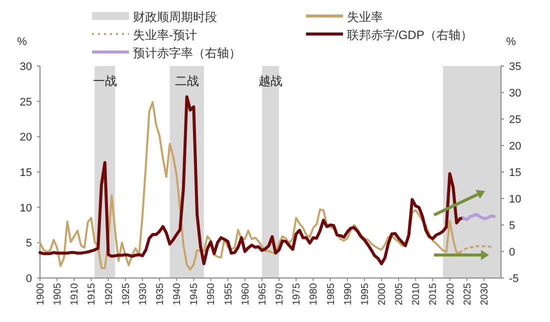  I want to click on y2-tick-label: 35, so click(515, 67).